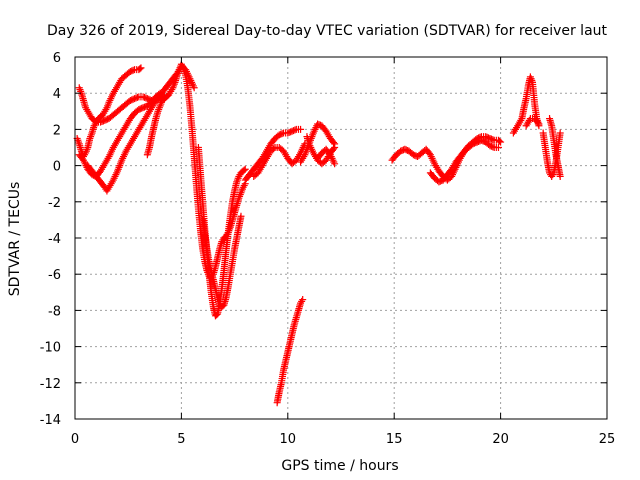 Image resolution: width=640 pixels, height=480 pixels. I want to click on y-tick-label: 4, so click(57, 94).